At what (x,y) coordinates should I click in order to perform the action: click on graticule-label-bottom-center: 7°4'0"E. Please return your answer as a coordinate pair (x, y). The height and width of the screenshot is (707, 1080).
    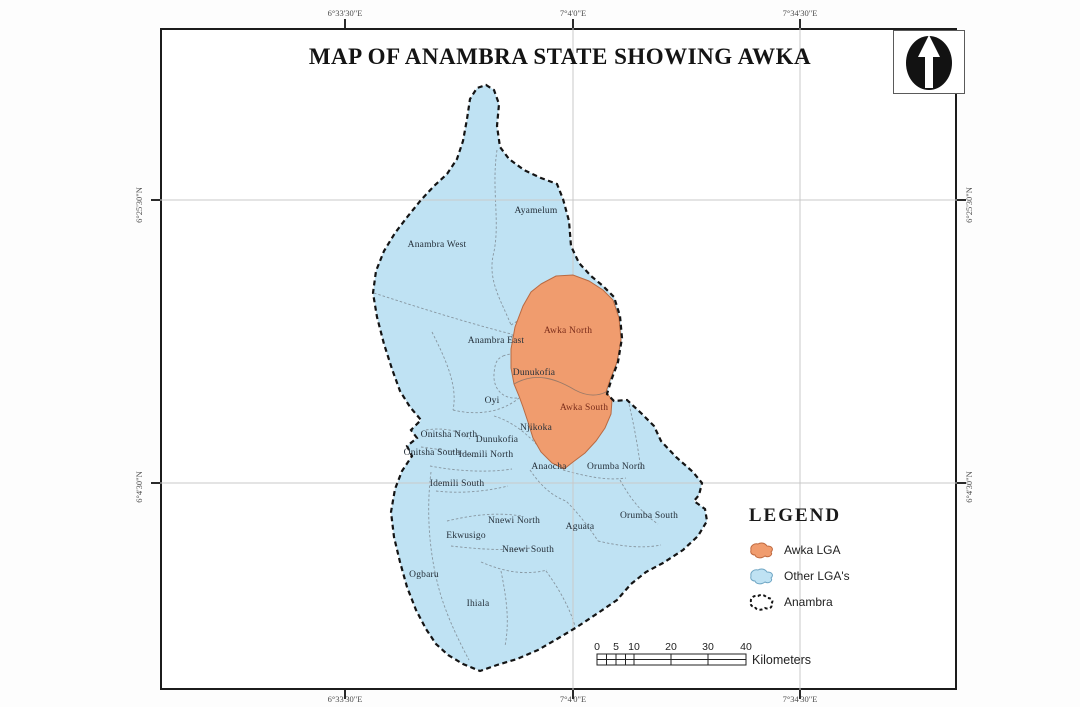
    Looking at the image, I should click on (573, 699).